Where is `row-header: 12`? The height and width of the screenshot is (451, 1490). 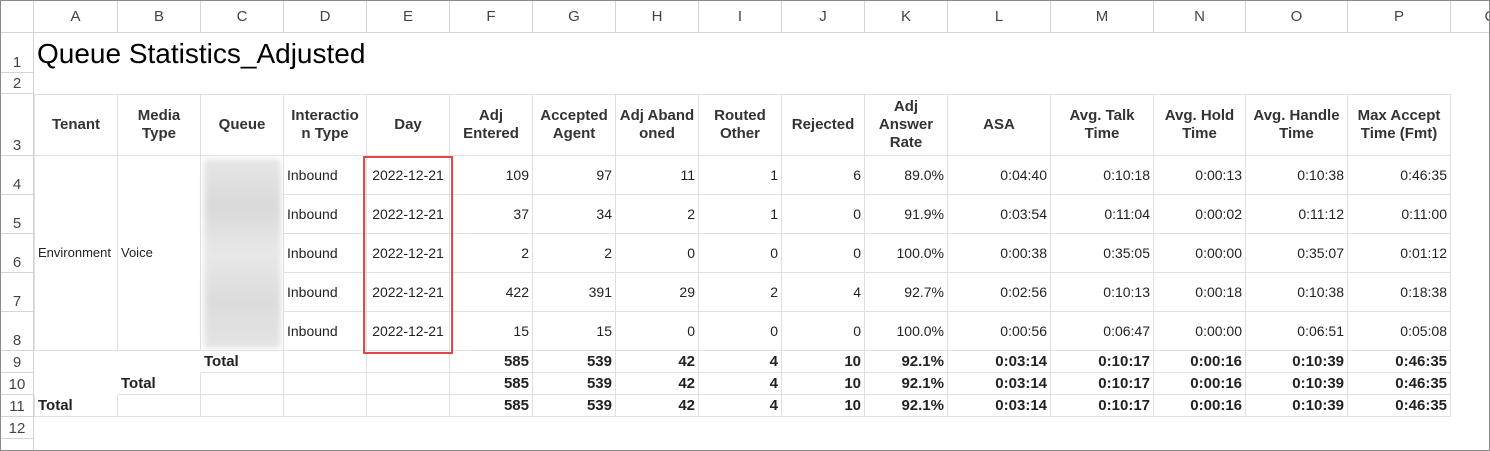 row-header: 12 is located at coordinates (17, 428).